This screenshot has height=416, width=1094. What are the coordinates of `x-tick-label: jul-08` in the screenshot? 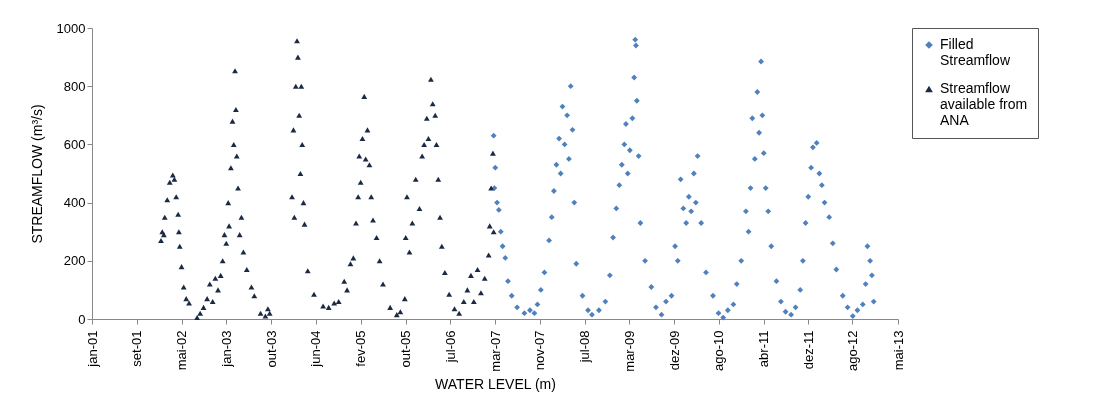 It's located at (585, 347).